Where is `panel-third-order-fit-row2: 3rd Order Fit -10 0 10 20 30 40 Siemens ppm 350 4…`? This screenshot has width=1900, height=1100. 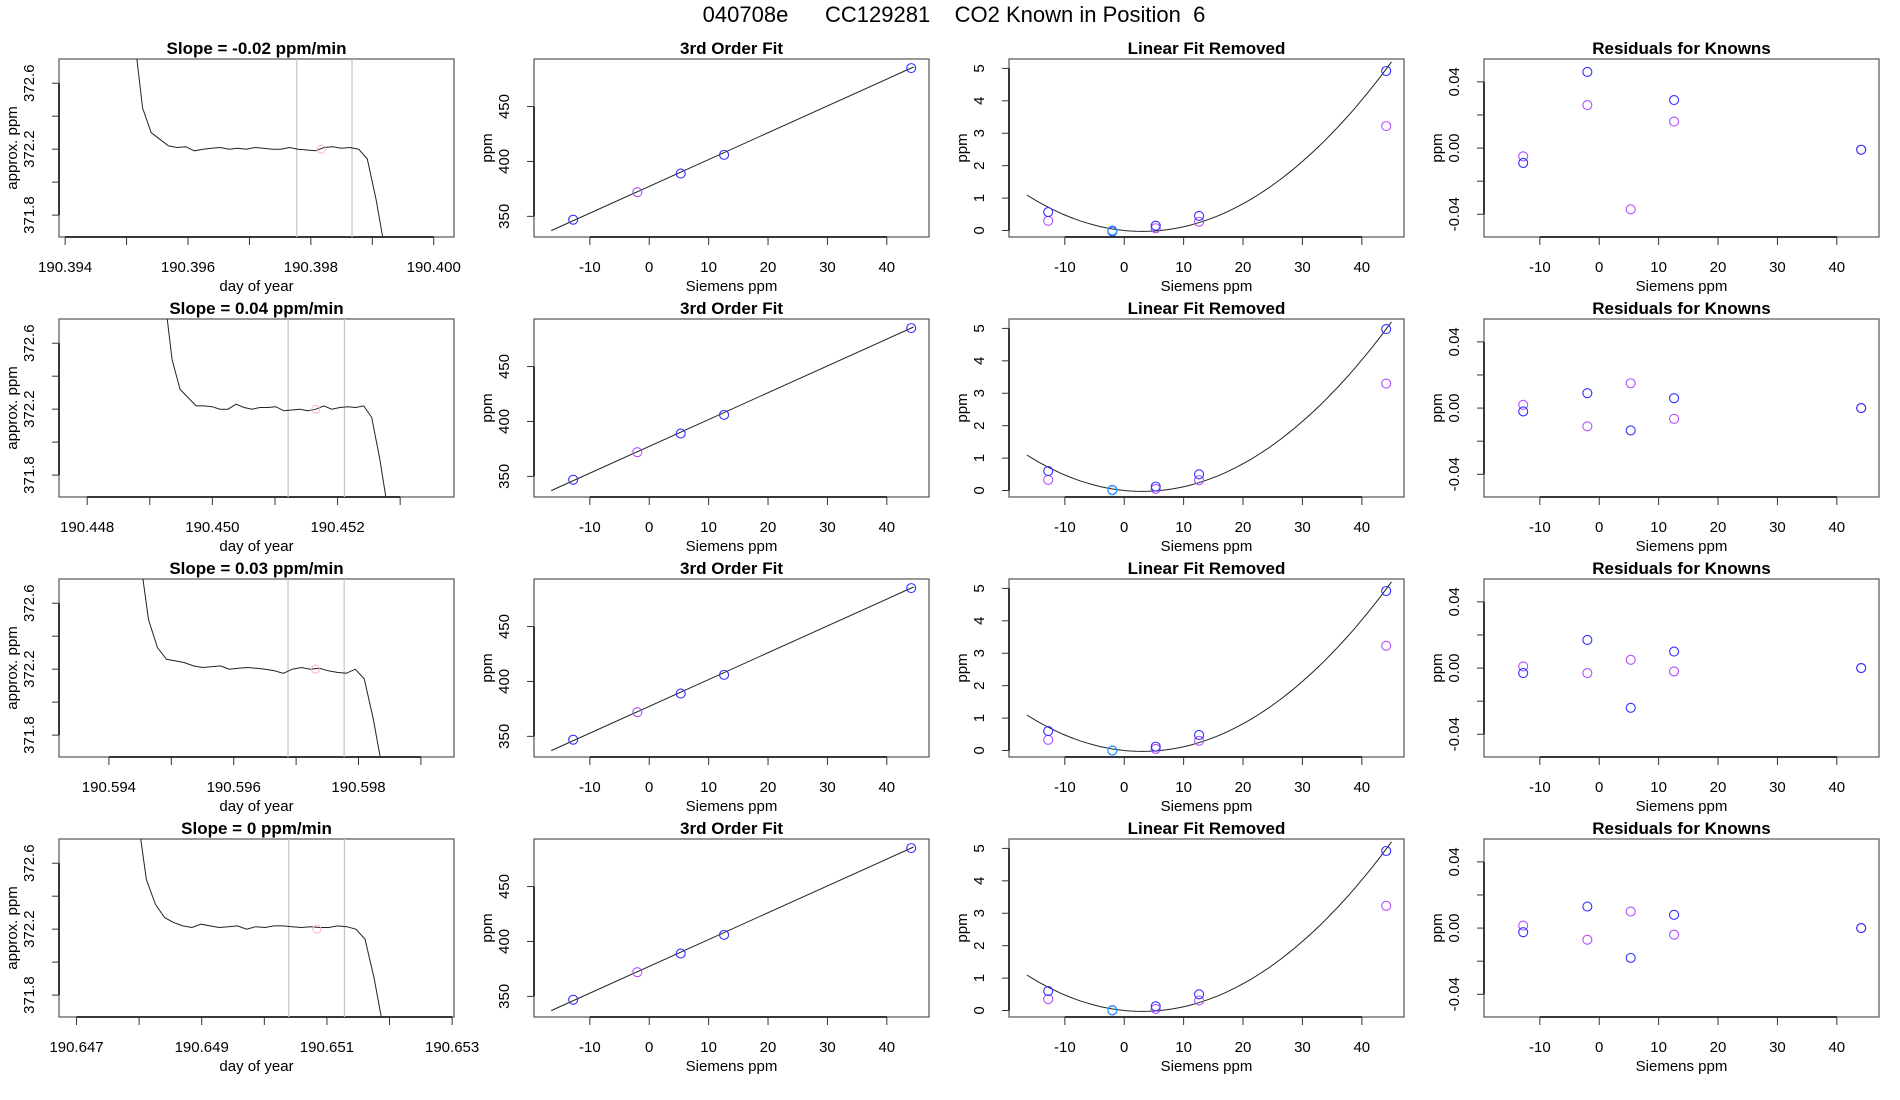
panel-third-order-fit-row2: 3rd Order Fit -10 0 10 20 30 40 Siemens ppm 350 4… is located at coordinates (704, 427).